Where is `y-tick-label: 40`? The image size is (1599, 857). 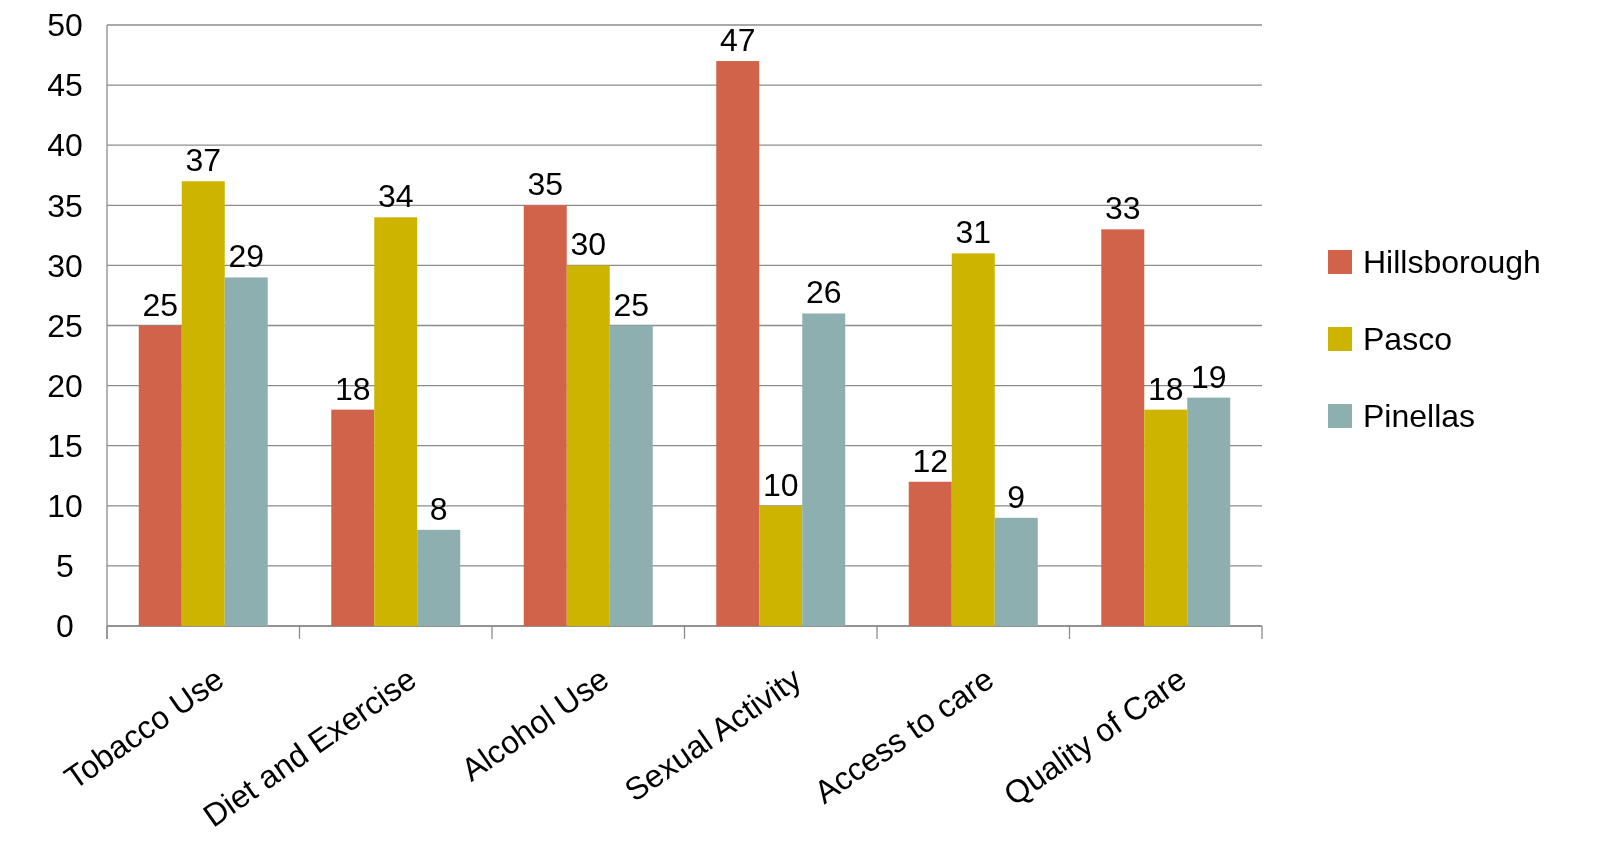 y-tick-label: 40 is located at coordinates (65, 145).